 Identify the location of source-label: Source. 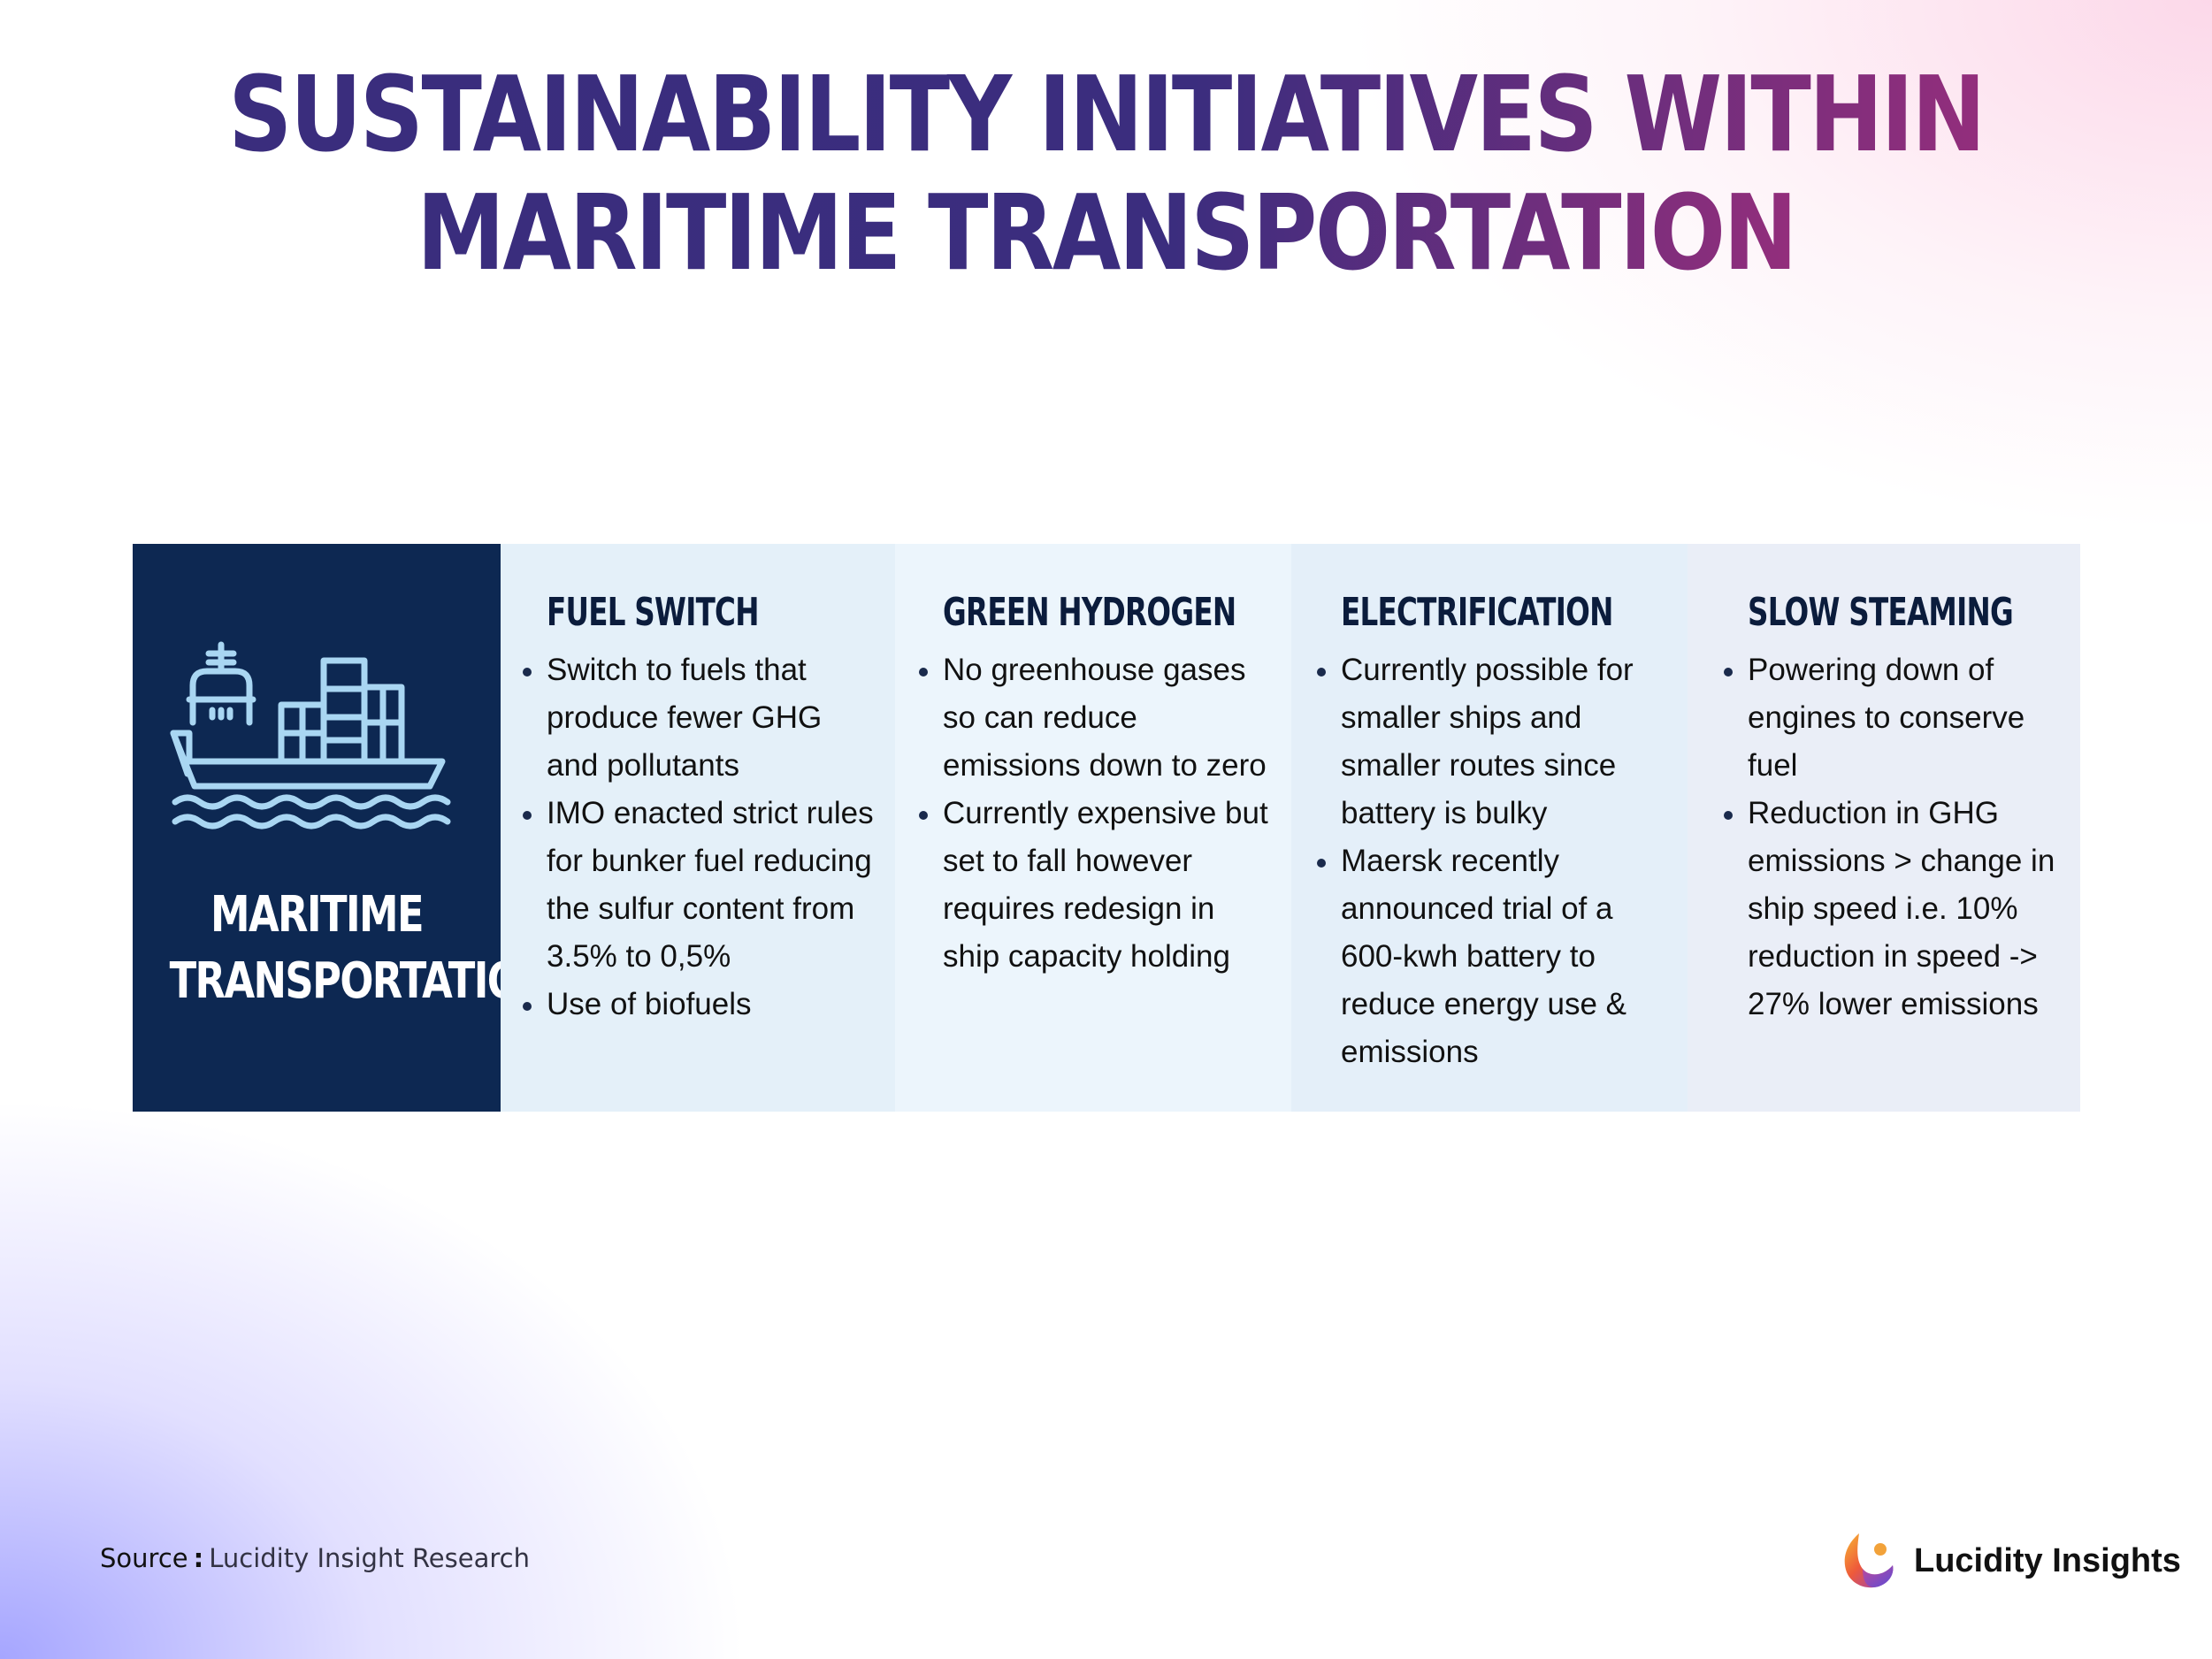
(144, 1558).